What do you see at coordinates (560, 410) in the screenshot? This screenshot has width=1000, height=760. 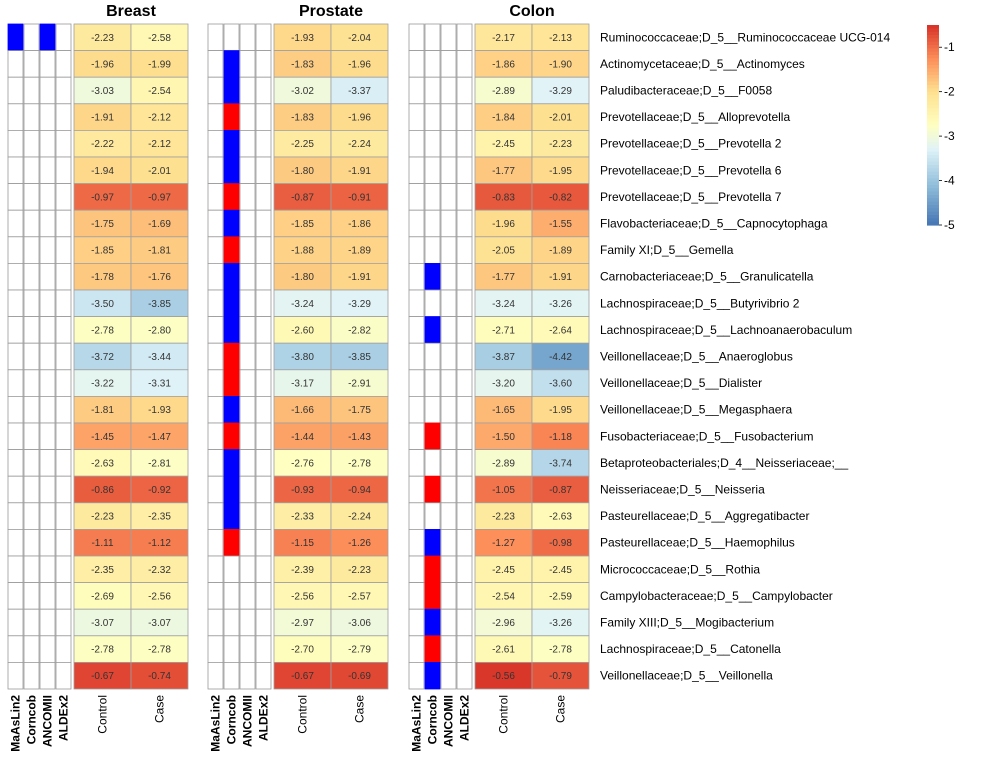 I see `cell-value-label: -1.95` at bounding box center [560, 410].